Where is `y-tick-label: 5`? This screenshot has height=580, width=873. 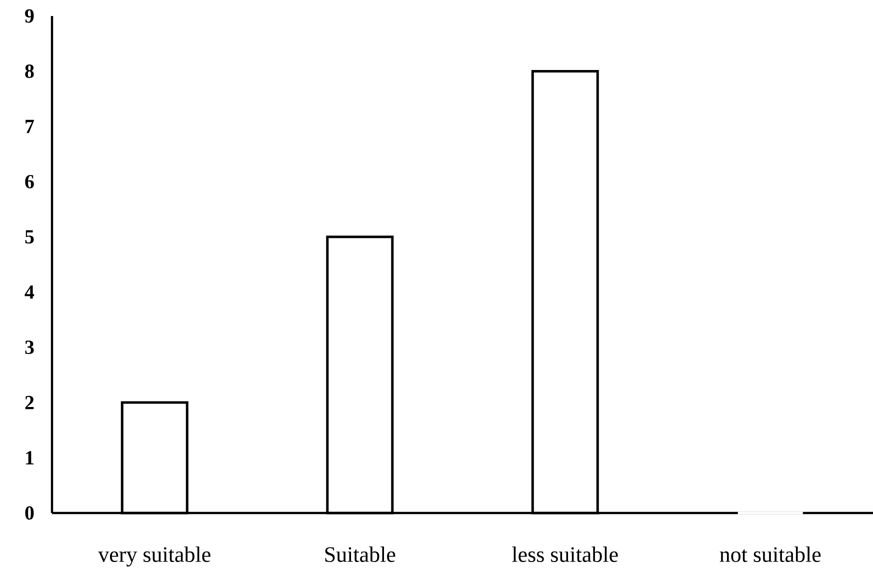 y-tick-label: 5 is located at coordinates (29, 237).